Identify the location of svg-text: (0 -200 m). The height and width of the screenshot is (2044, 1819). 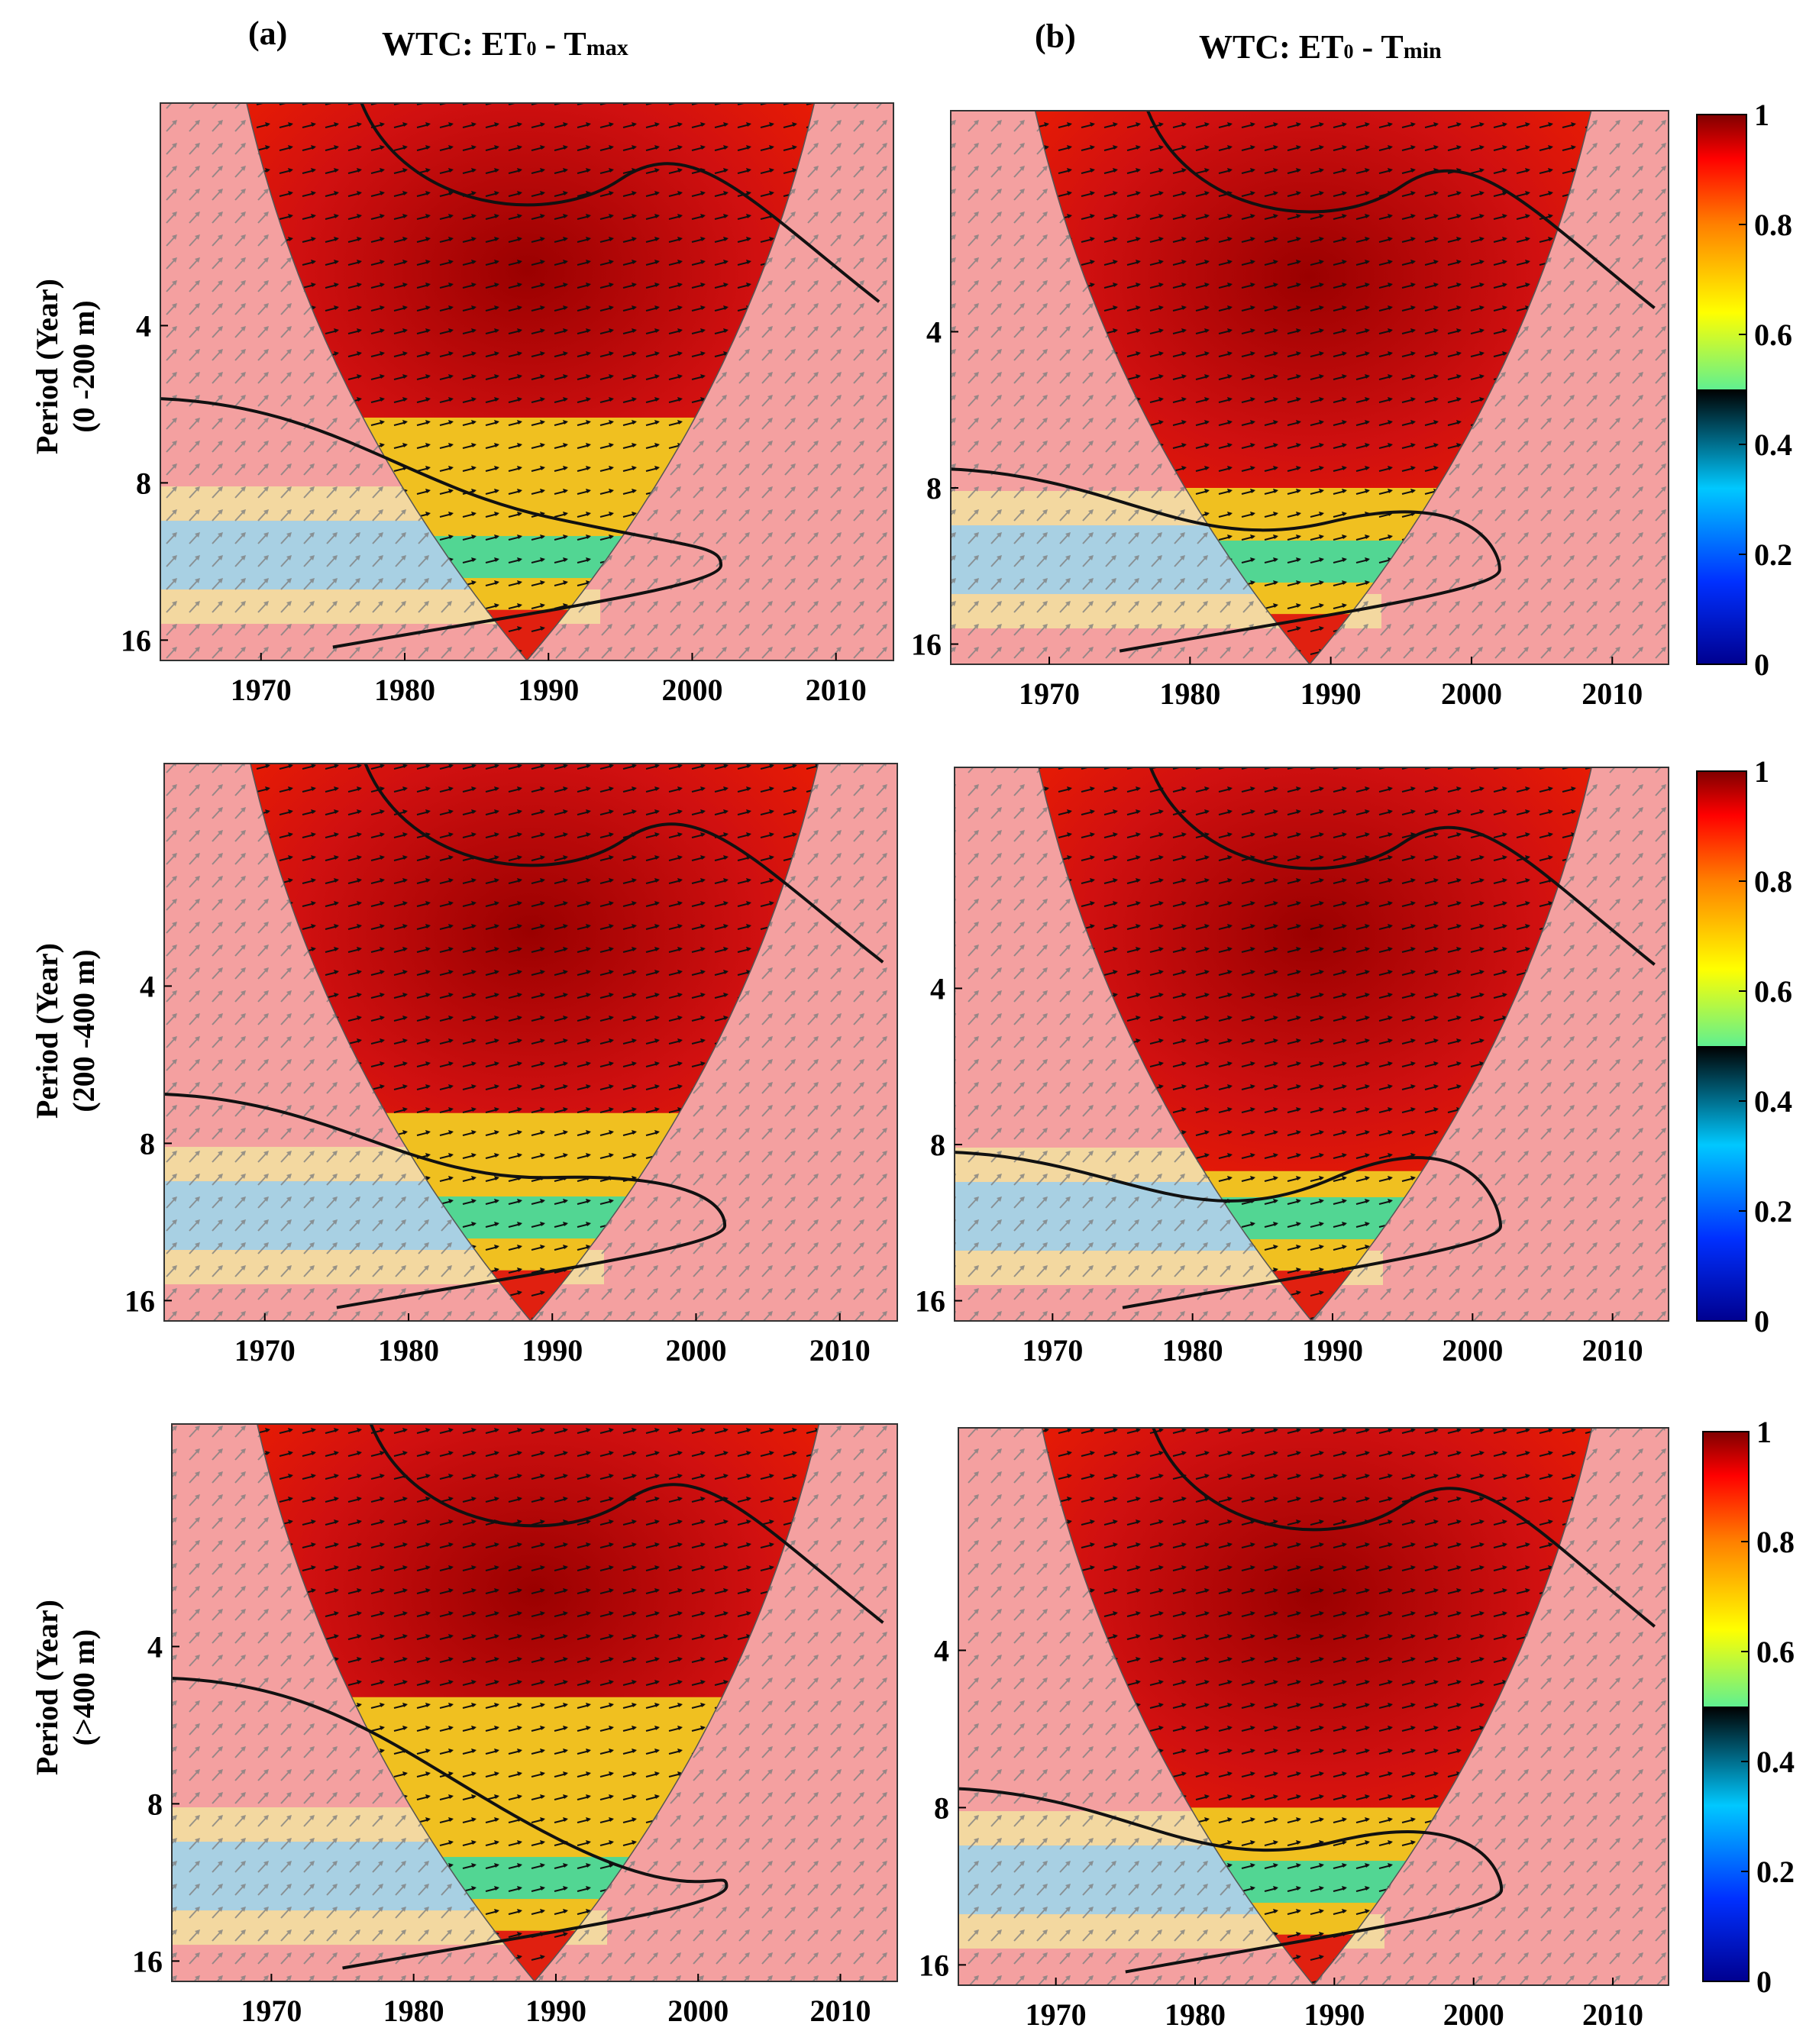
(83, 366).